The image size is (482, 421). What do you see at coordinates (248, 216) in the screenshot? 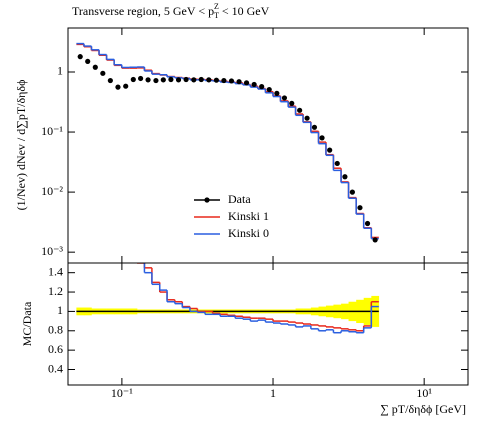
I see `legend-label: Kinski 1` at bounding box center [248, 216].